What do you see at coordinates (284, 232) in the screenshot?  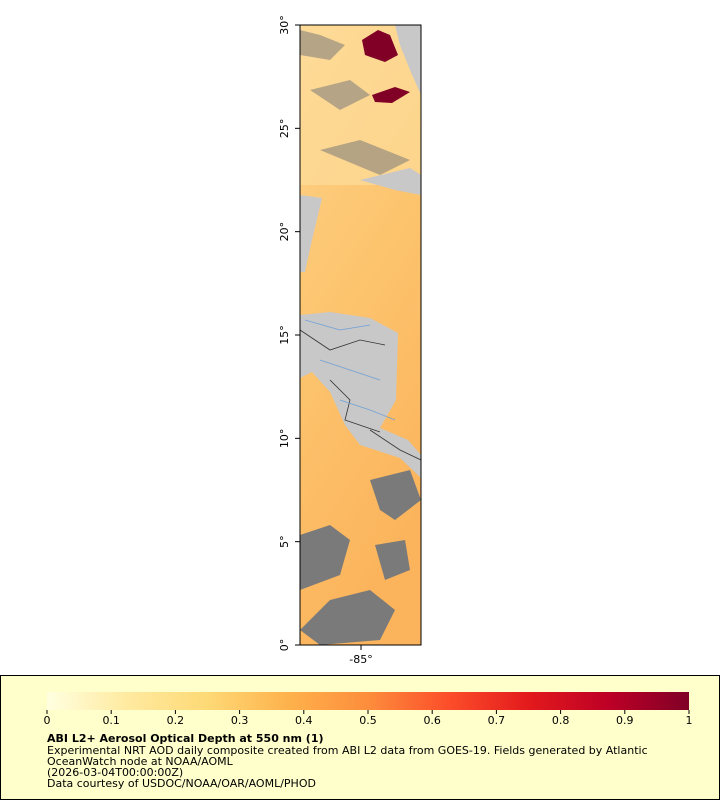 I see `y-tick-label: 20°` at bounding box center [284, 232].